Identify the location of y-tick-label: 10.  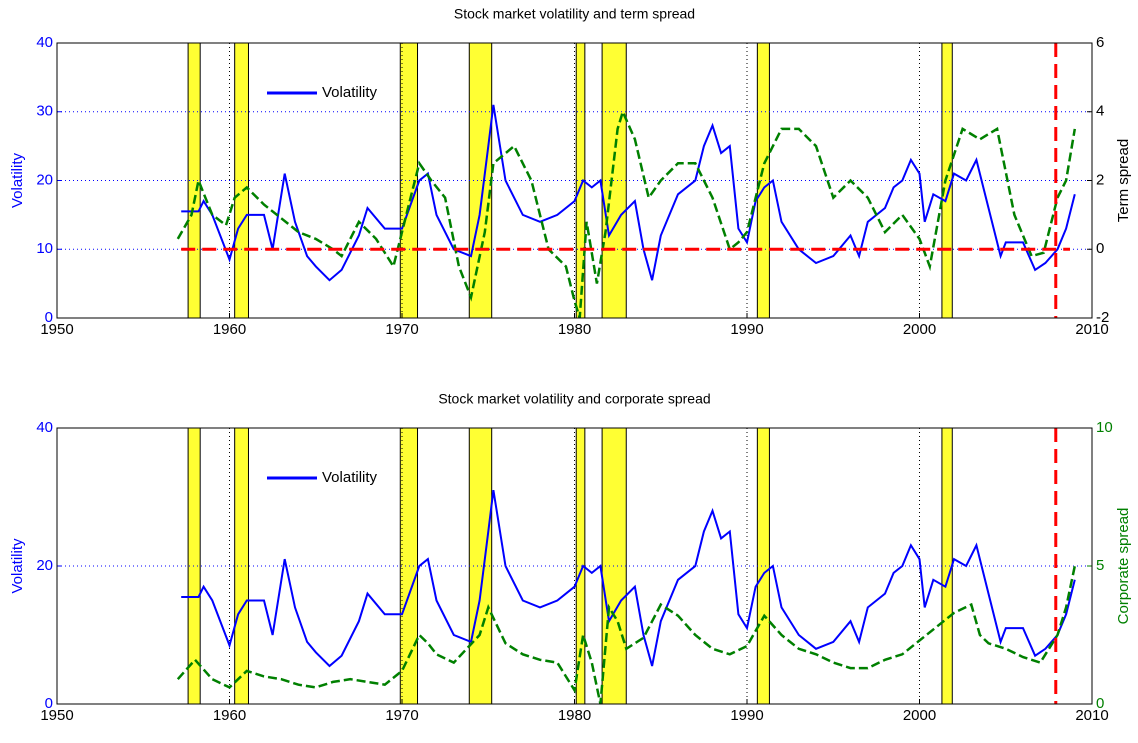
(44, 248).